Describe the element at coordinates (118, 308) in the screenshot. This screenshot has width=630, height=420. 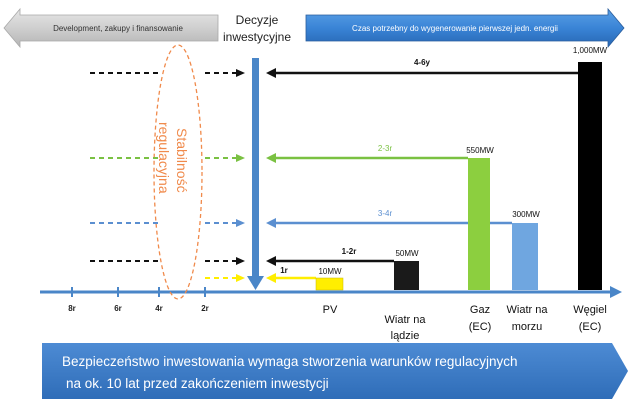
I see `tick-label: 6r` at that location.